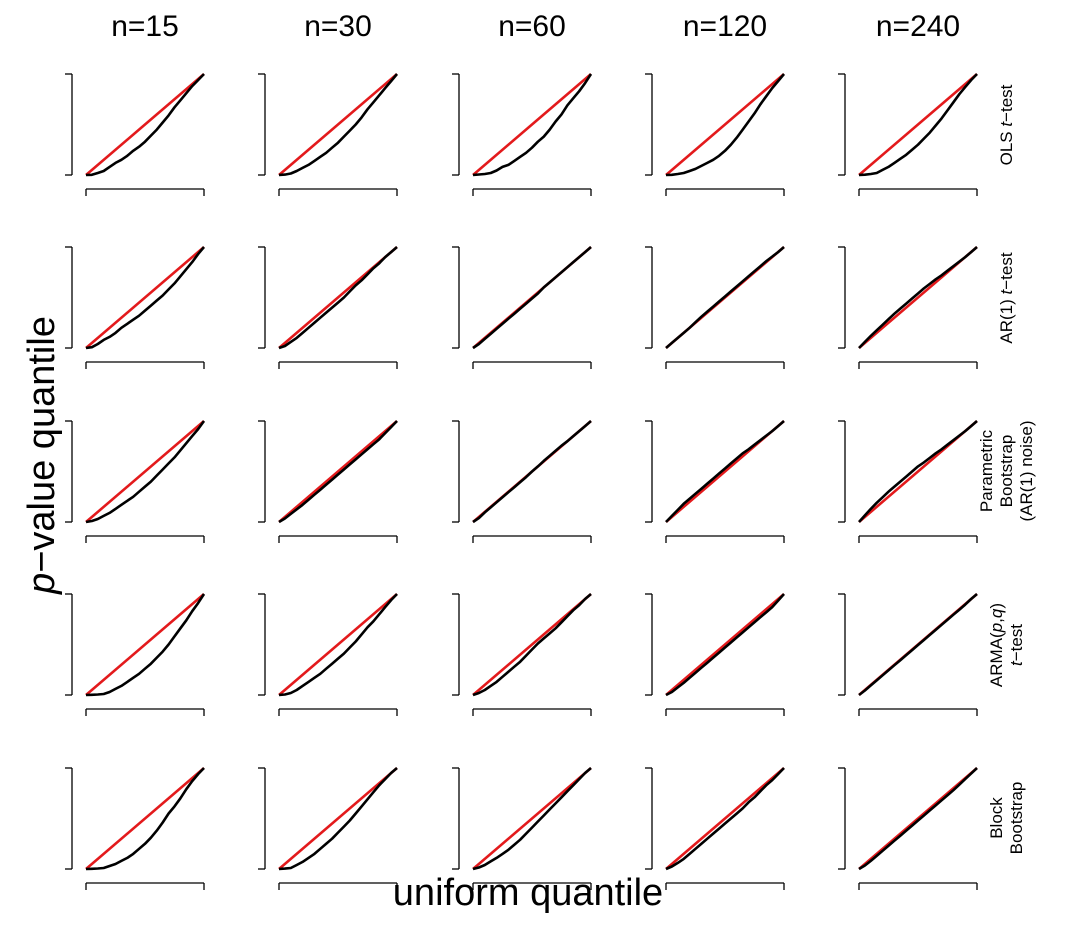 The height and width of the screenshot is (930, 1068). What do you see at coordinates (1006, 318) in the screenshot?
I see `row-label-segment: AR(1)` at bounding box center [1006, 318].